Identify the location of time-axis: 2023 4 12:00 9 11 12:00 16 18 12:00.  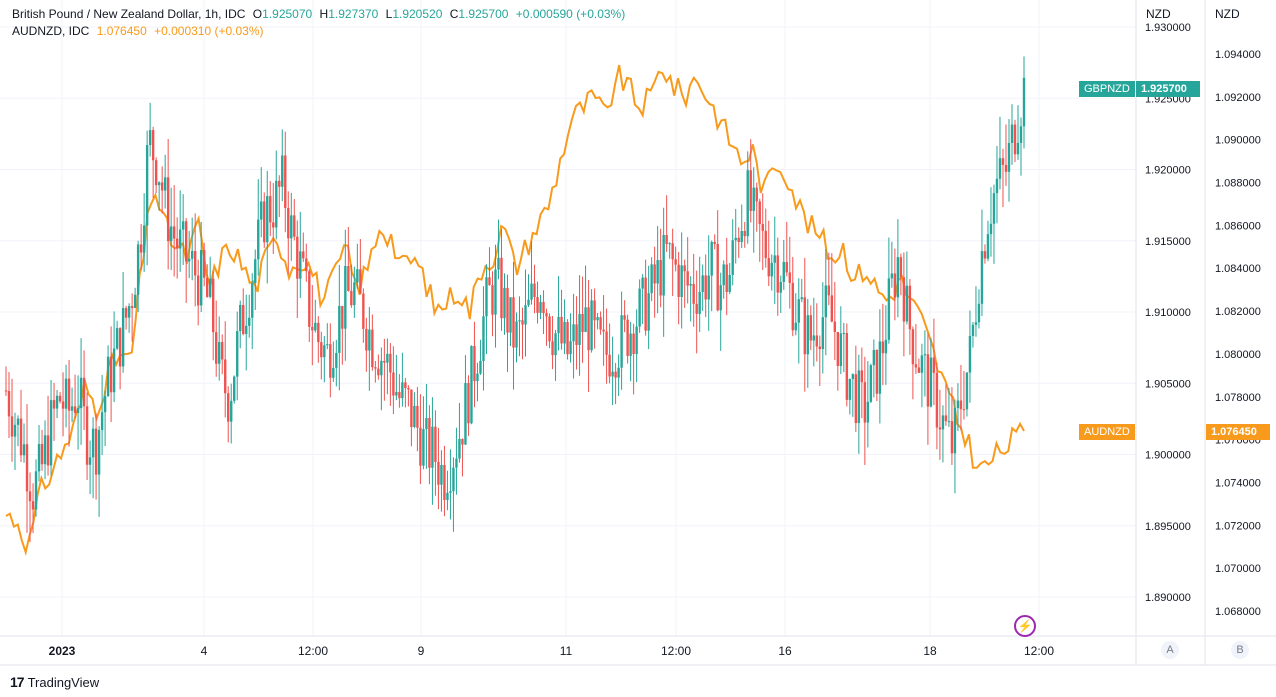
(552, 651).